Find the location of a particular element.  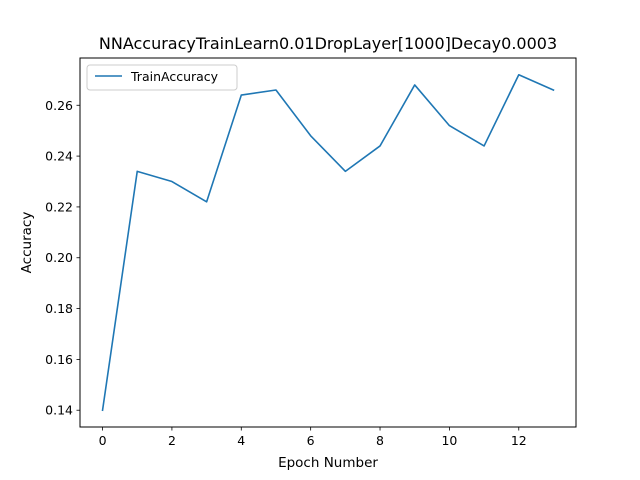

y-tick-label: 0.22 is located at coordinates (59, 206).